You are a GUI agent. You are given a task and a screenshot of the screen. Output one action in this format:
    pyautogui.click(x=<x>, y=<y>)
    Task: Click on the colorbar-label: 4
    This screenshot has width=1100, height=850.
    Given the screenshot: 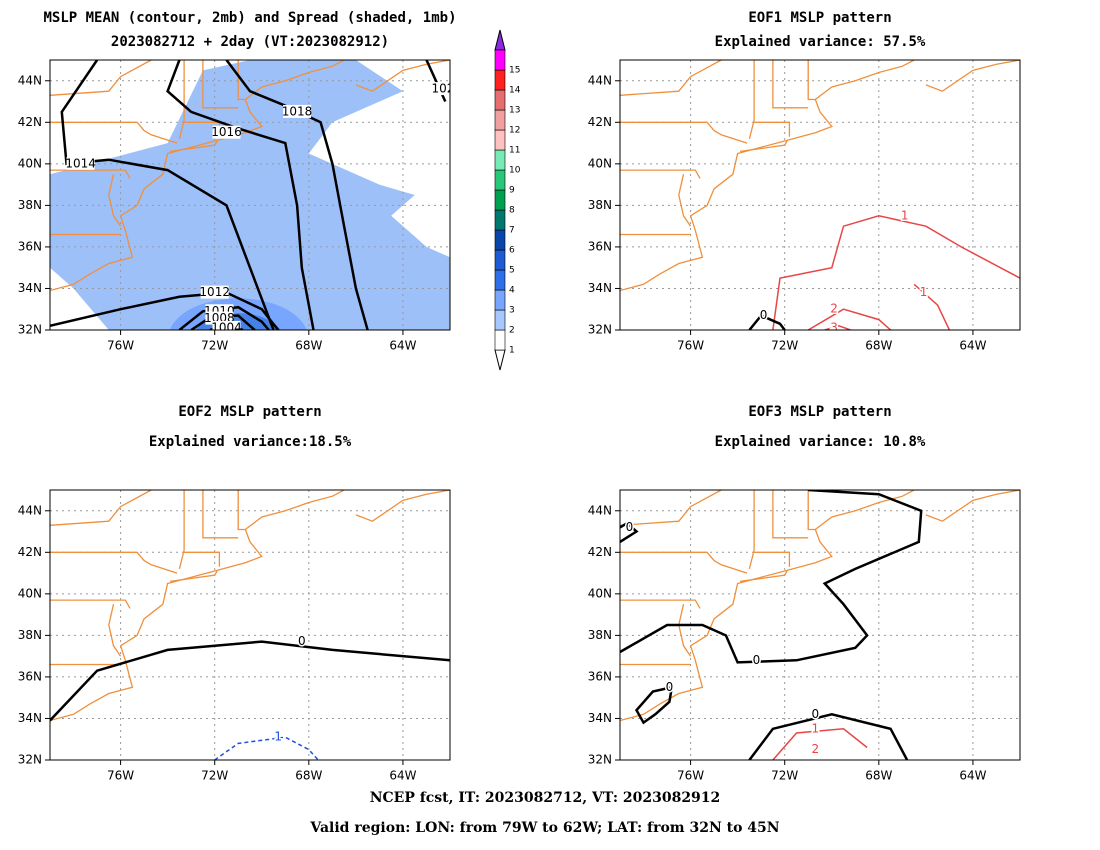 What is the action you would take?
    pyautogui.click(x=512, y=291)
    